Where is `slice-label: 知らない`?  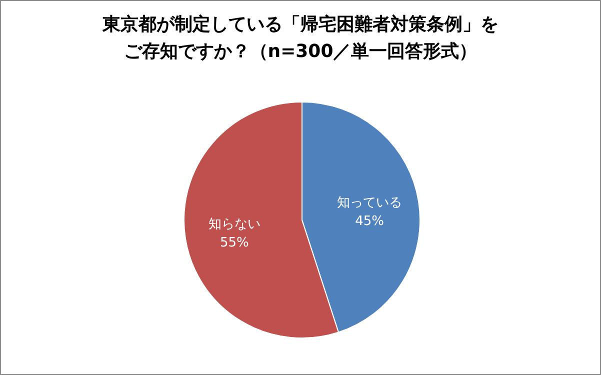 slice-label: 知らない is located at coordinates (234, 224).